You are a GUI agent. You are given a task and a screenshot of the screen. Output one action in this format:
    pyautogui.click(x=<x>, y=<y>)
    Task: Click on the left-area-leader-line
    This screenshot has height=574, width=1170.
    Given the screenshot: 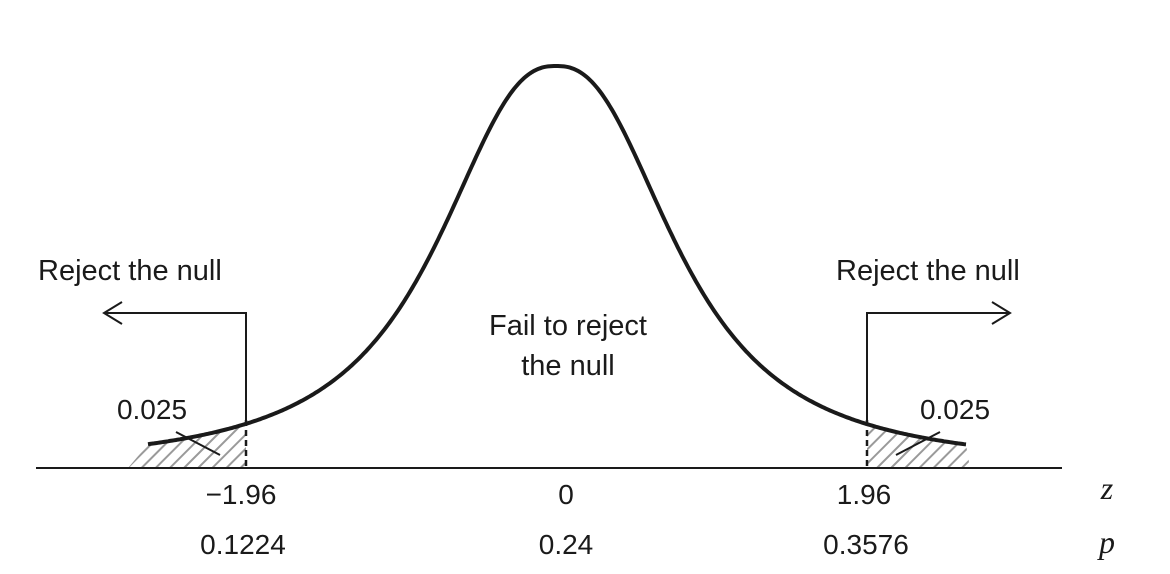 What is the action you would take?
    pyautogui.click(x=198, y=443)
    